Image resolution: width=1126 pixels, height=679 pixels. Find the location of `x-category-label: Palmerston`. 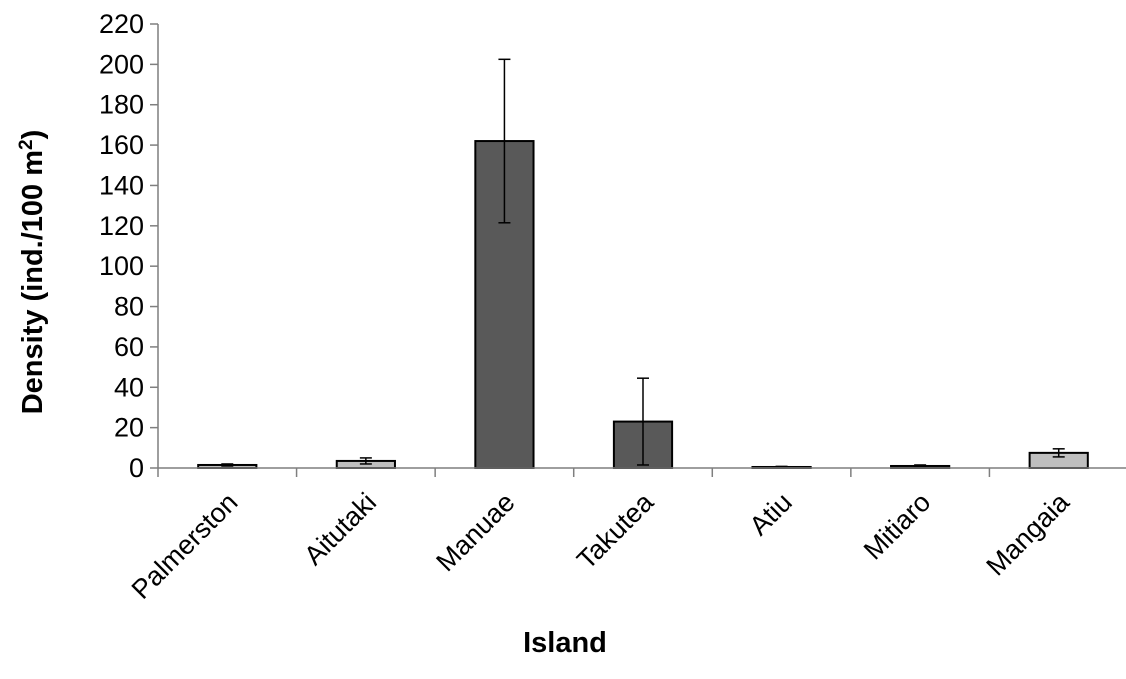

x-category-label: Palmerston is located at coordinates (185, 546).